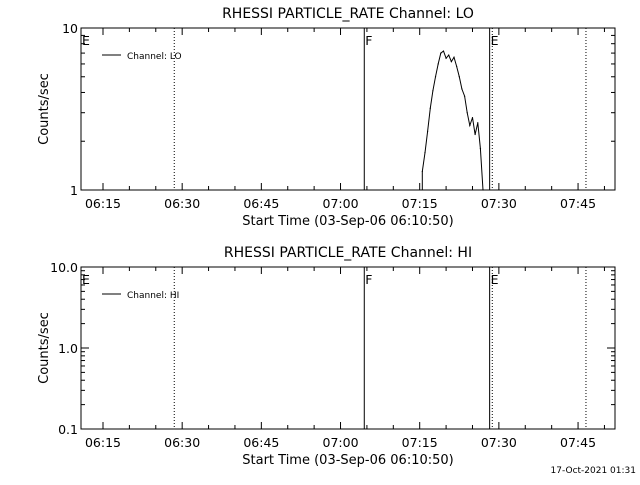  Describe the element at coordinates (452, 120) in the screenshot. I see `series-line` at that location.